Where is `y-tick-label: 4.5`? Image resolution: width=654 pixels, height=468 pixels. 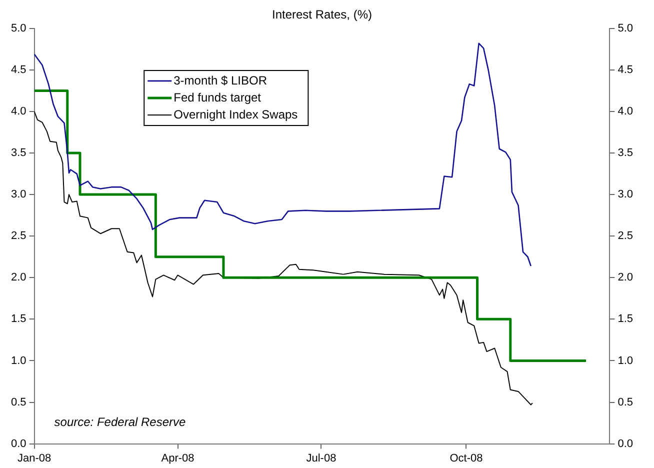
y-tick-label: 4.5 is located at coordinates (18, 70).